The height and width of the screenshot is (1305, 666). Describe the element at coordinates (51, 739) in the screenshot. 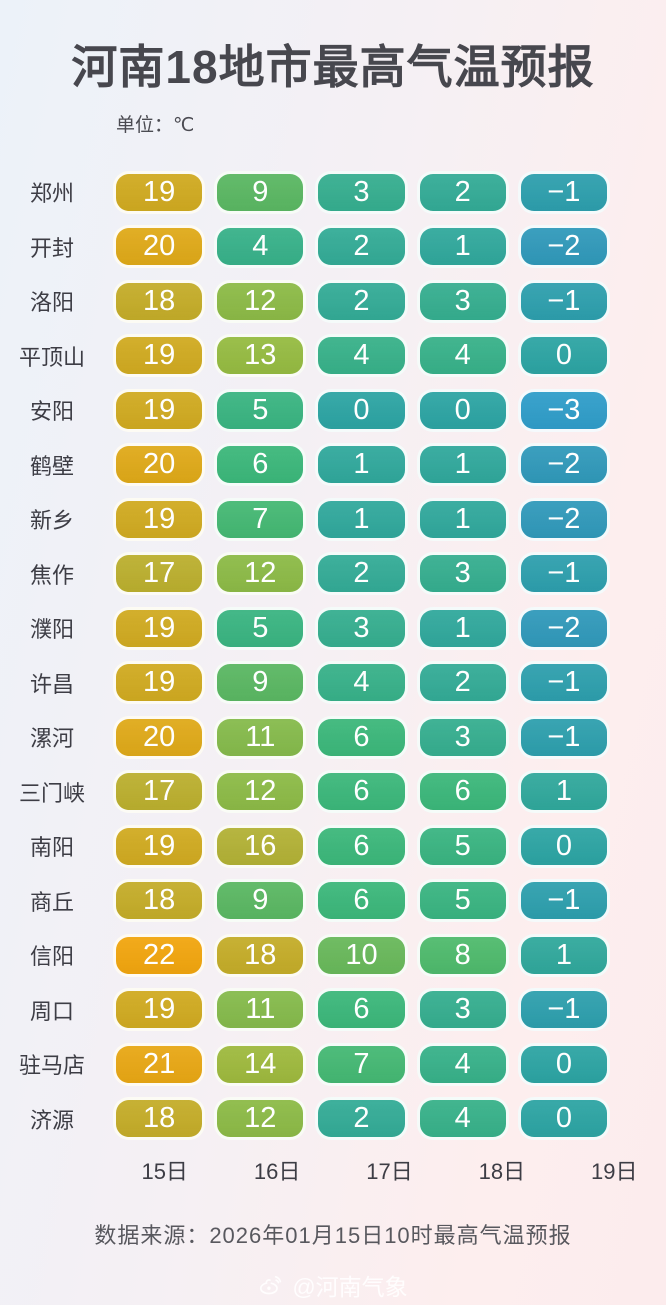

I see `city-label: 漯河` at that location.